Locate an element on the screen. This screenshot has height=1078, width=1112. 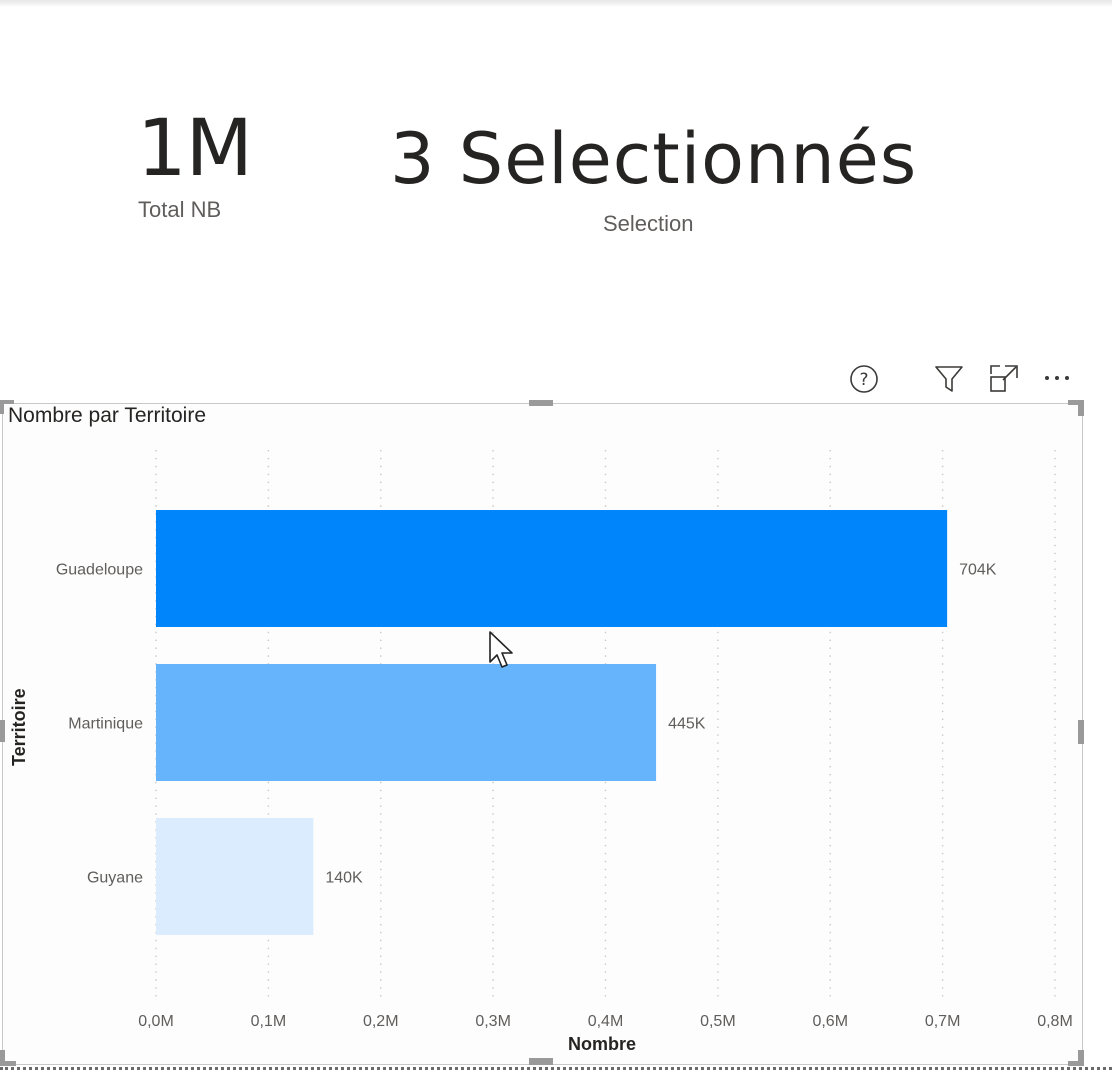
total-nb-card-value: 1M is located at coordinates (195, 149).